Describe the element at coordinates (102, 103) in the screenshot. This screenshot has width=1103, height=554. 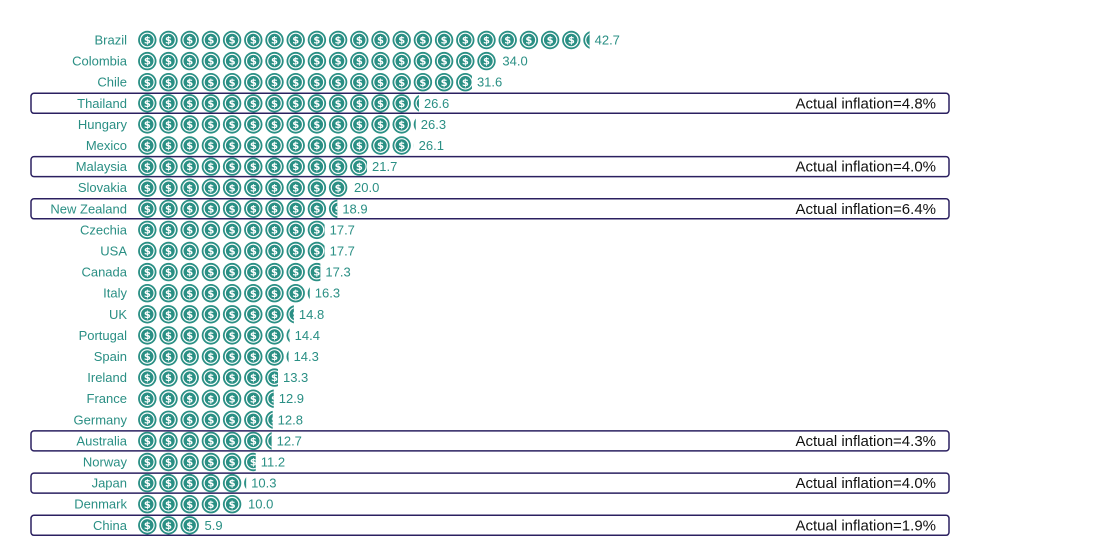
I see `category-label: Thailand` at that location.